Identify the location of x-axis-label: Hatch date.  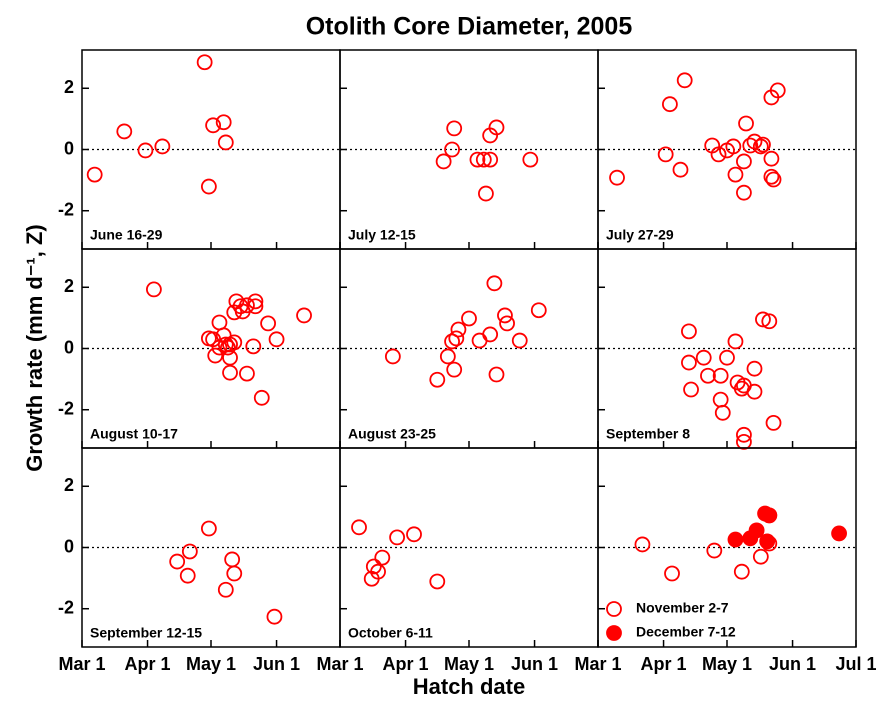
(469, 686).